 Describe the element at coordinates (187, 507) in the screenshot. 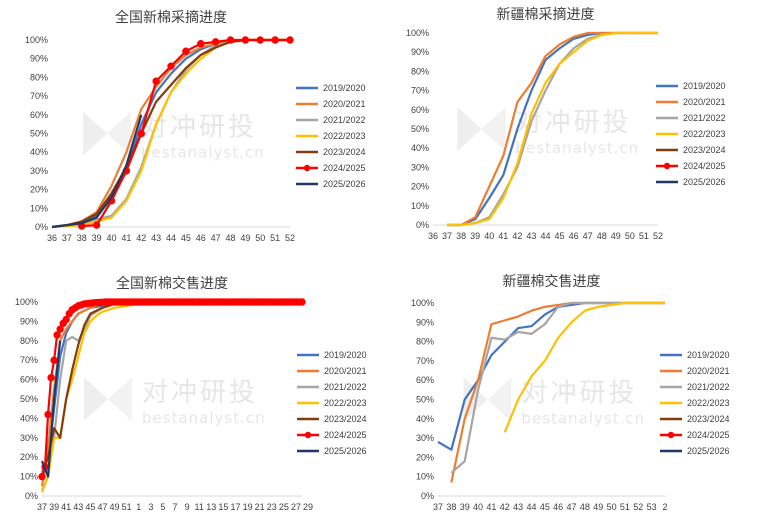

I see `x-tick-label: 9` at that location.